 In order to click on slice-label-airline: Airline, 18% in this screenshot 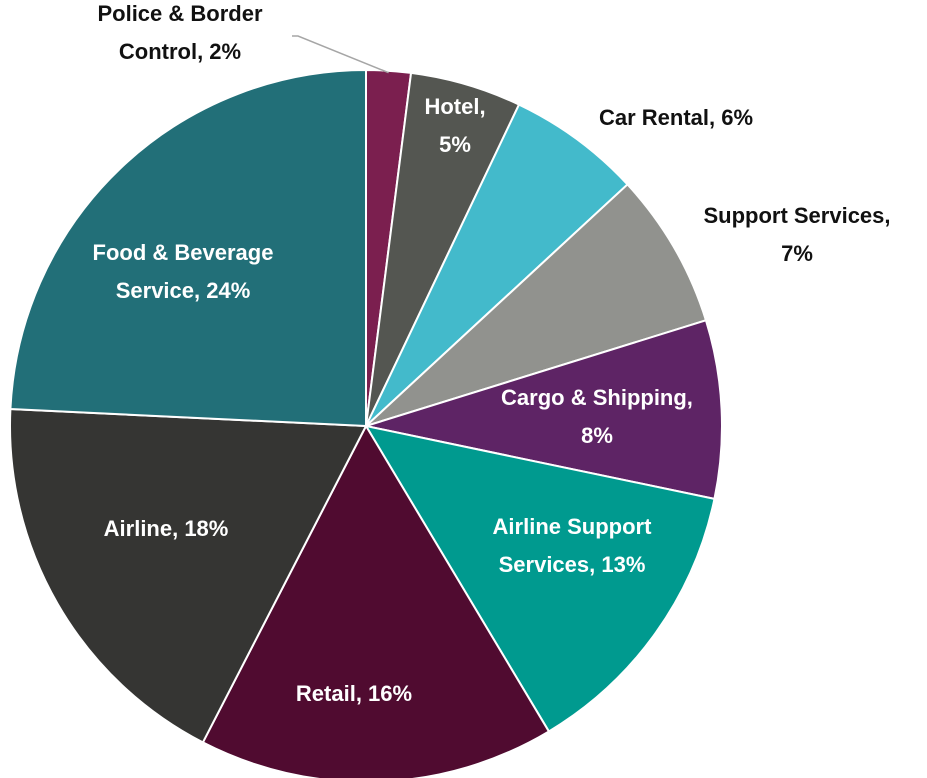, I will do `click(166, 528)`.